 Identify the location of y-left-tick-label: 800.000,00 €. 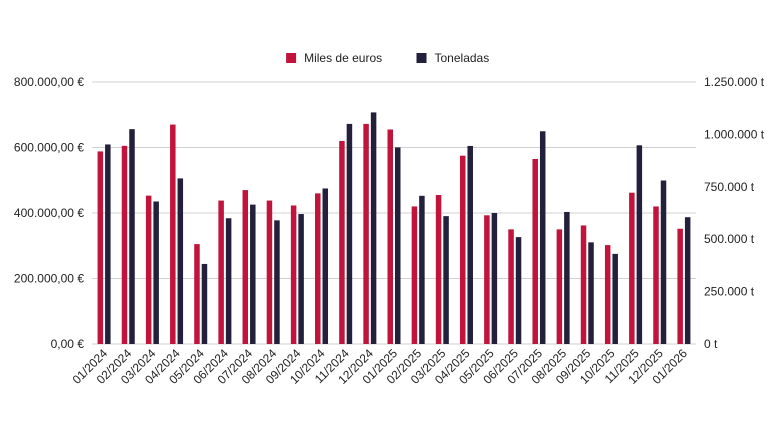
(49, 82).